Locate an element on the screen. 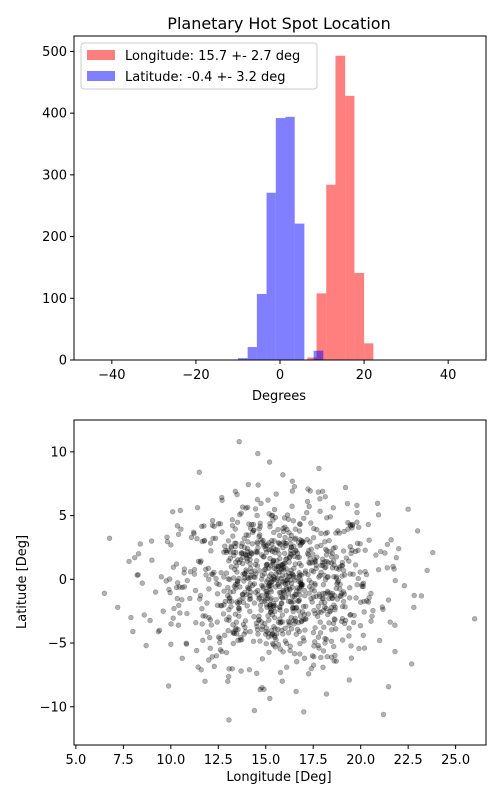  histogram-y-tick-label: 500 is located at coordinates (54, 52).